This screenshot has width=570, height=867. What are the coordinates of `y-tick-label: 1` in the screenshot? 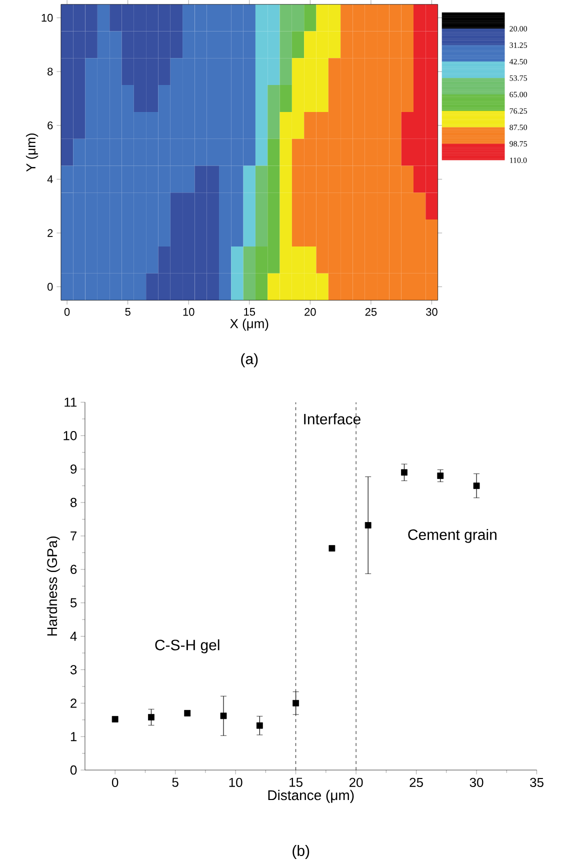 It's located at (74, 737).